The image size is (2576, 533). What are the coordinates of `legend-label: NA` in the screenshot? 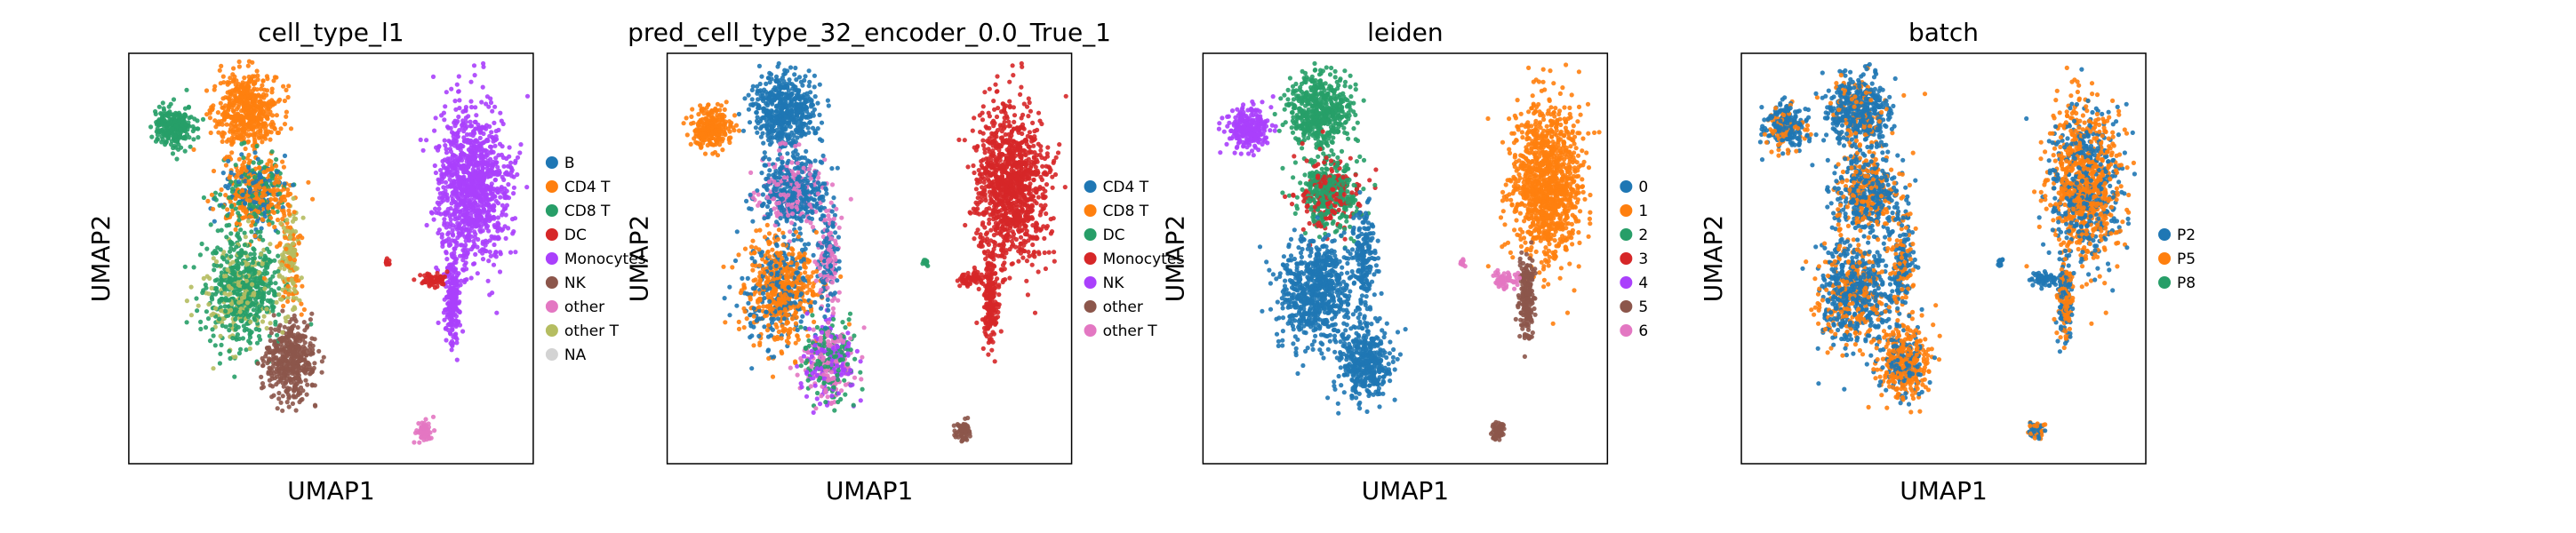 It's located at (575, 355).